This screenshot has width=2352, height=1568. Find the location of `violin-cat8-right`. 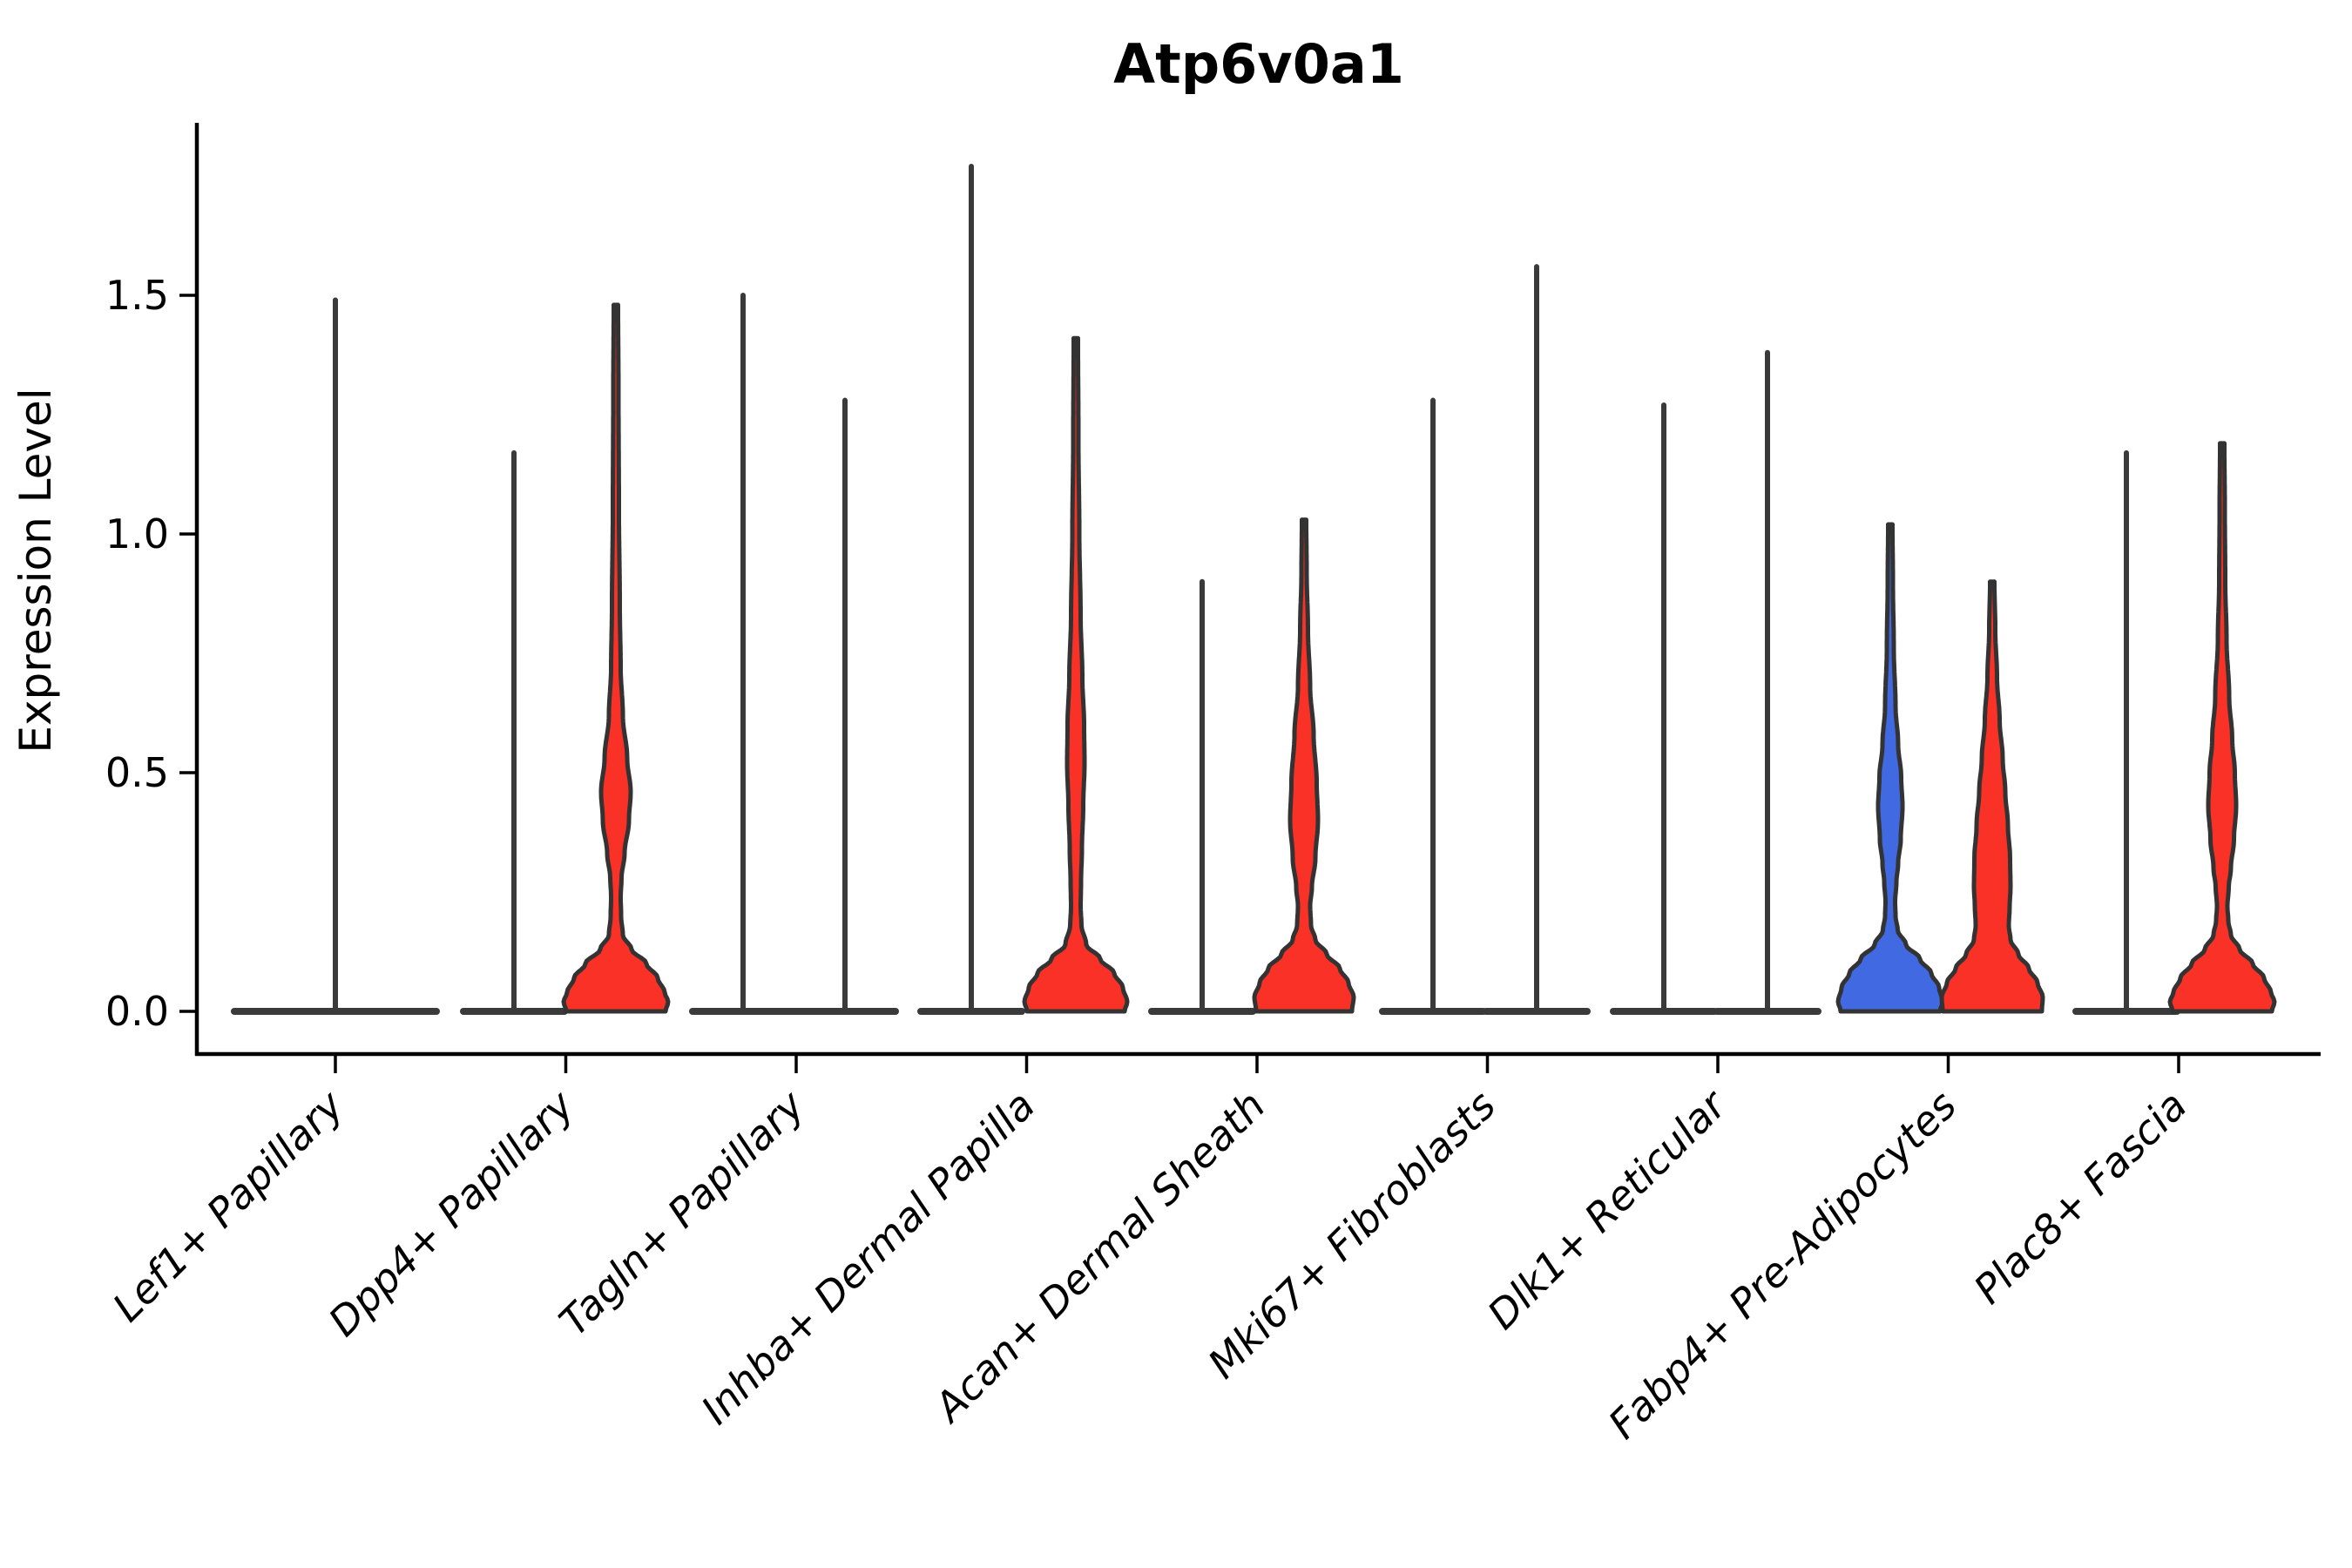

violin-cat8-right is located at coordinates (1992, 796).